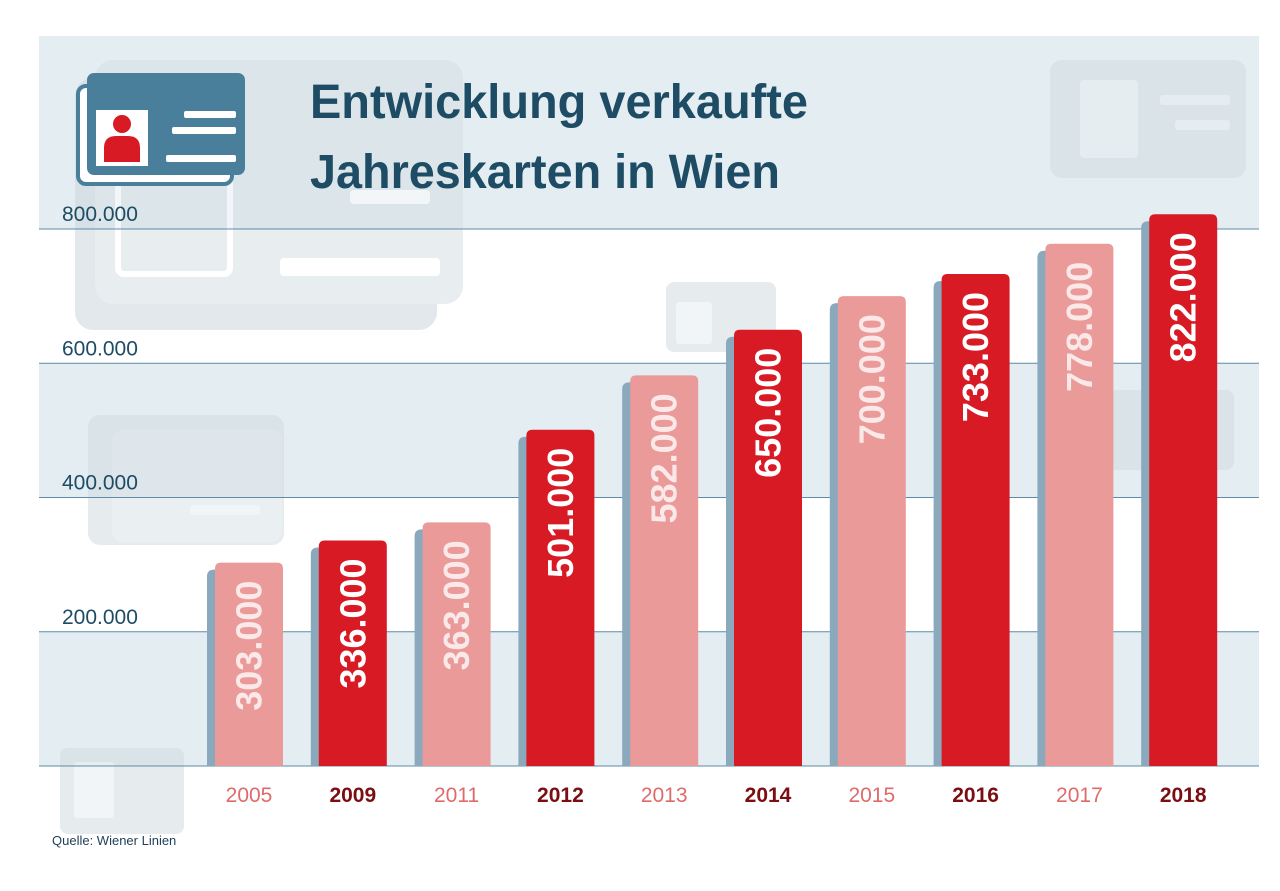  Describe the element at coordinates (352, 795) in the screenshot. I see `x-tick-label: 2009` at that location.